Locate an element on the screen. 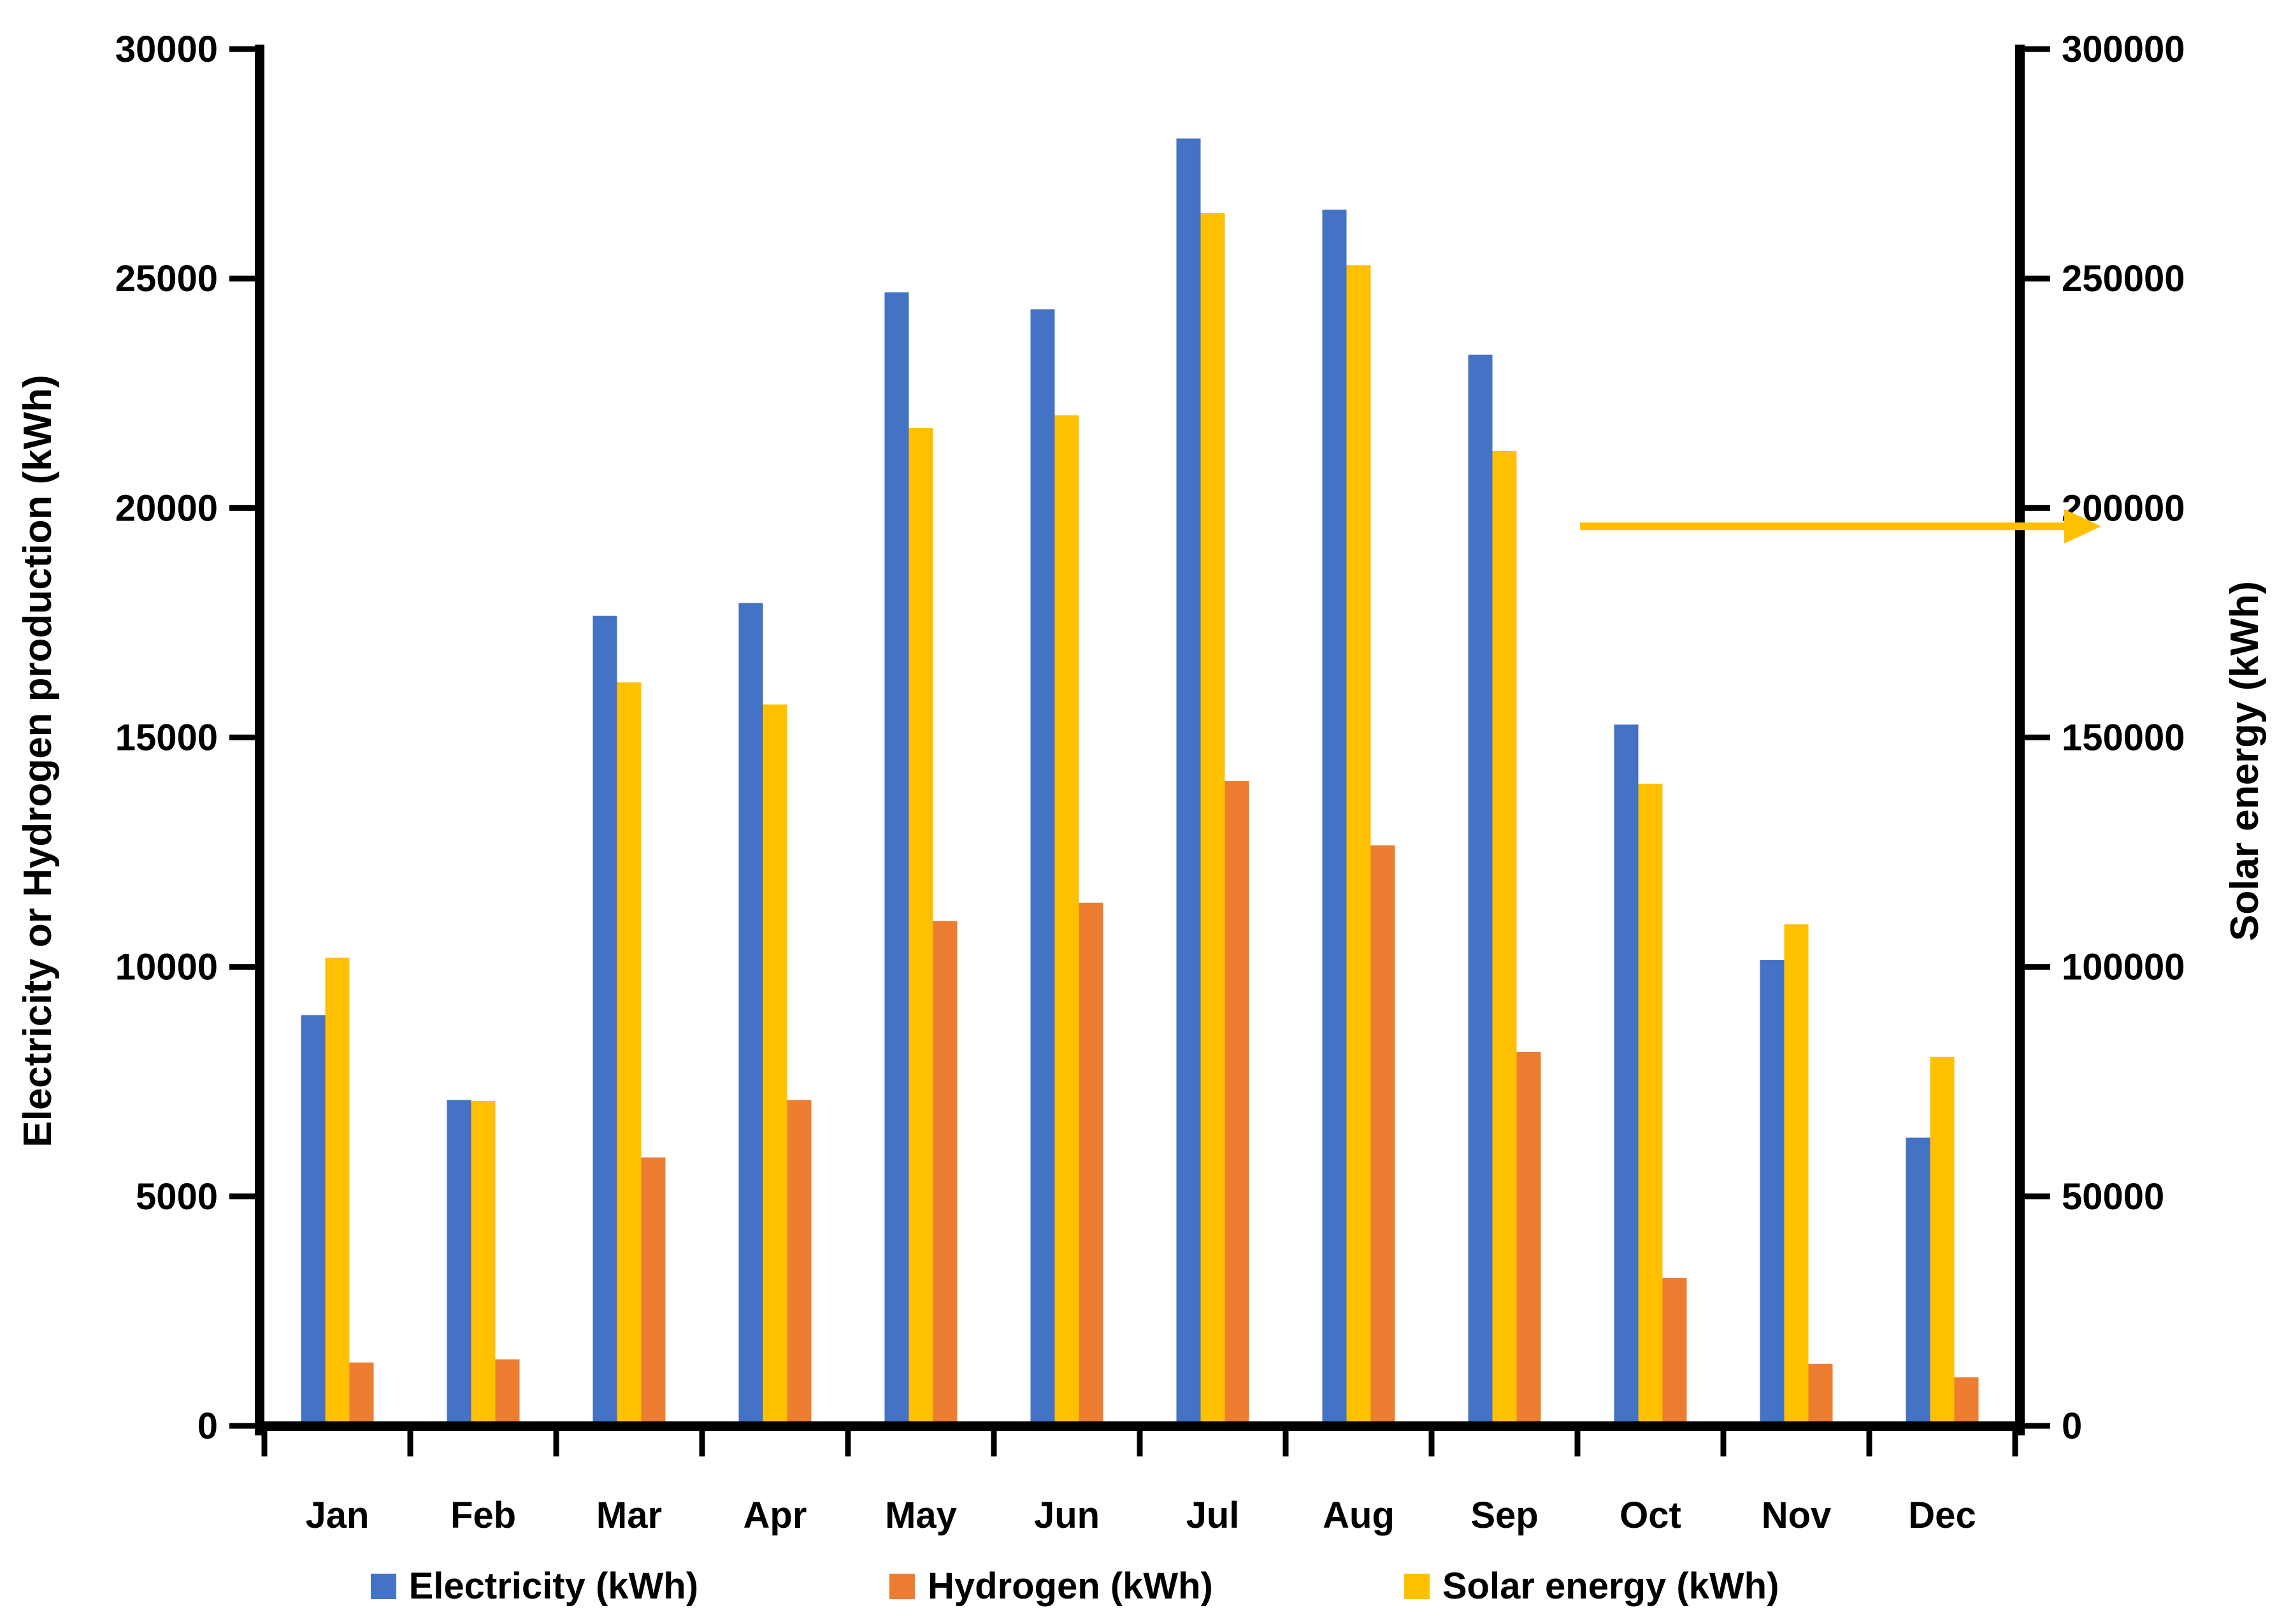 The height and width of the screenshot is (1624, 2277). x-axis-label-jan: Jan is located at coordinates (338, 1515).